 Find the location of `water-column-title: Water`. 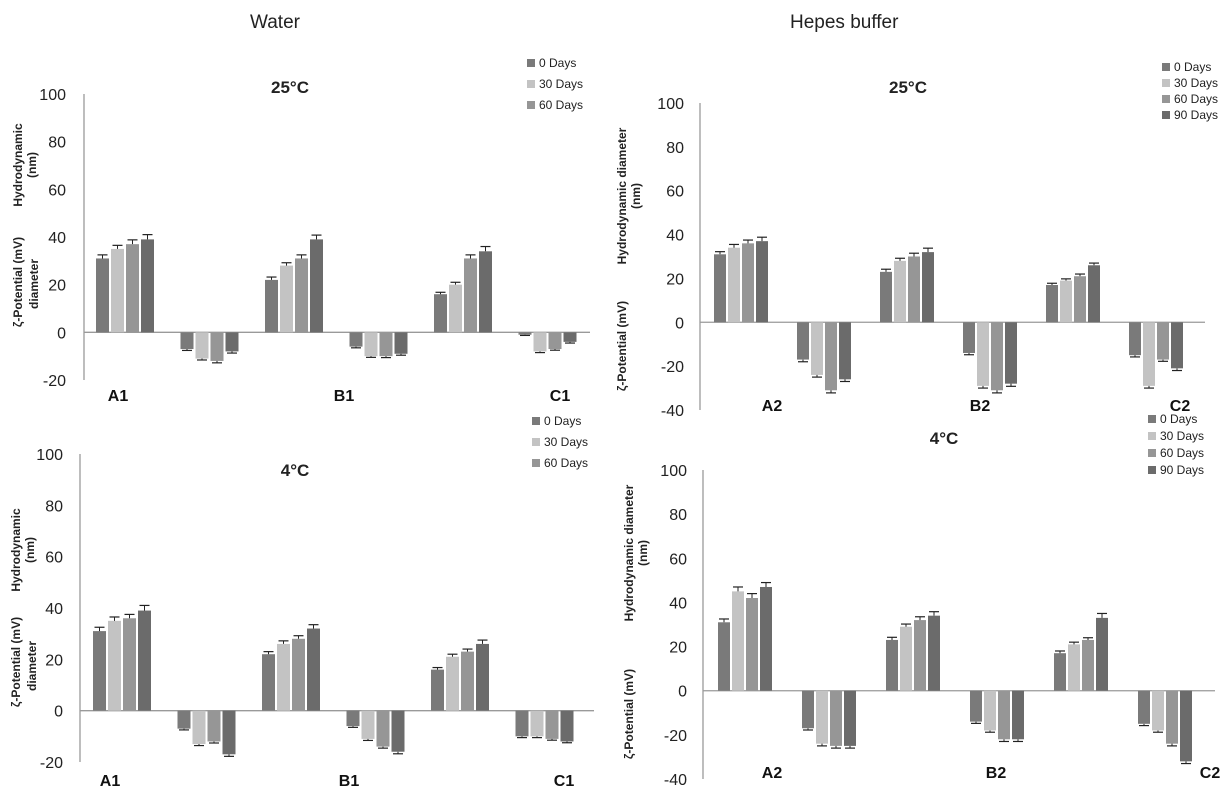

water-column-title: Water is located at coordinates (275, 22).